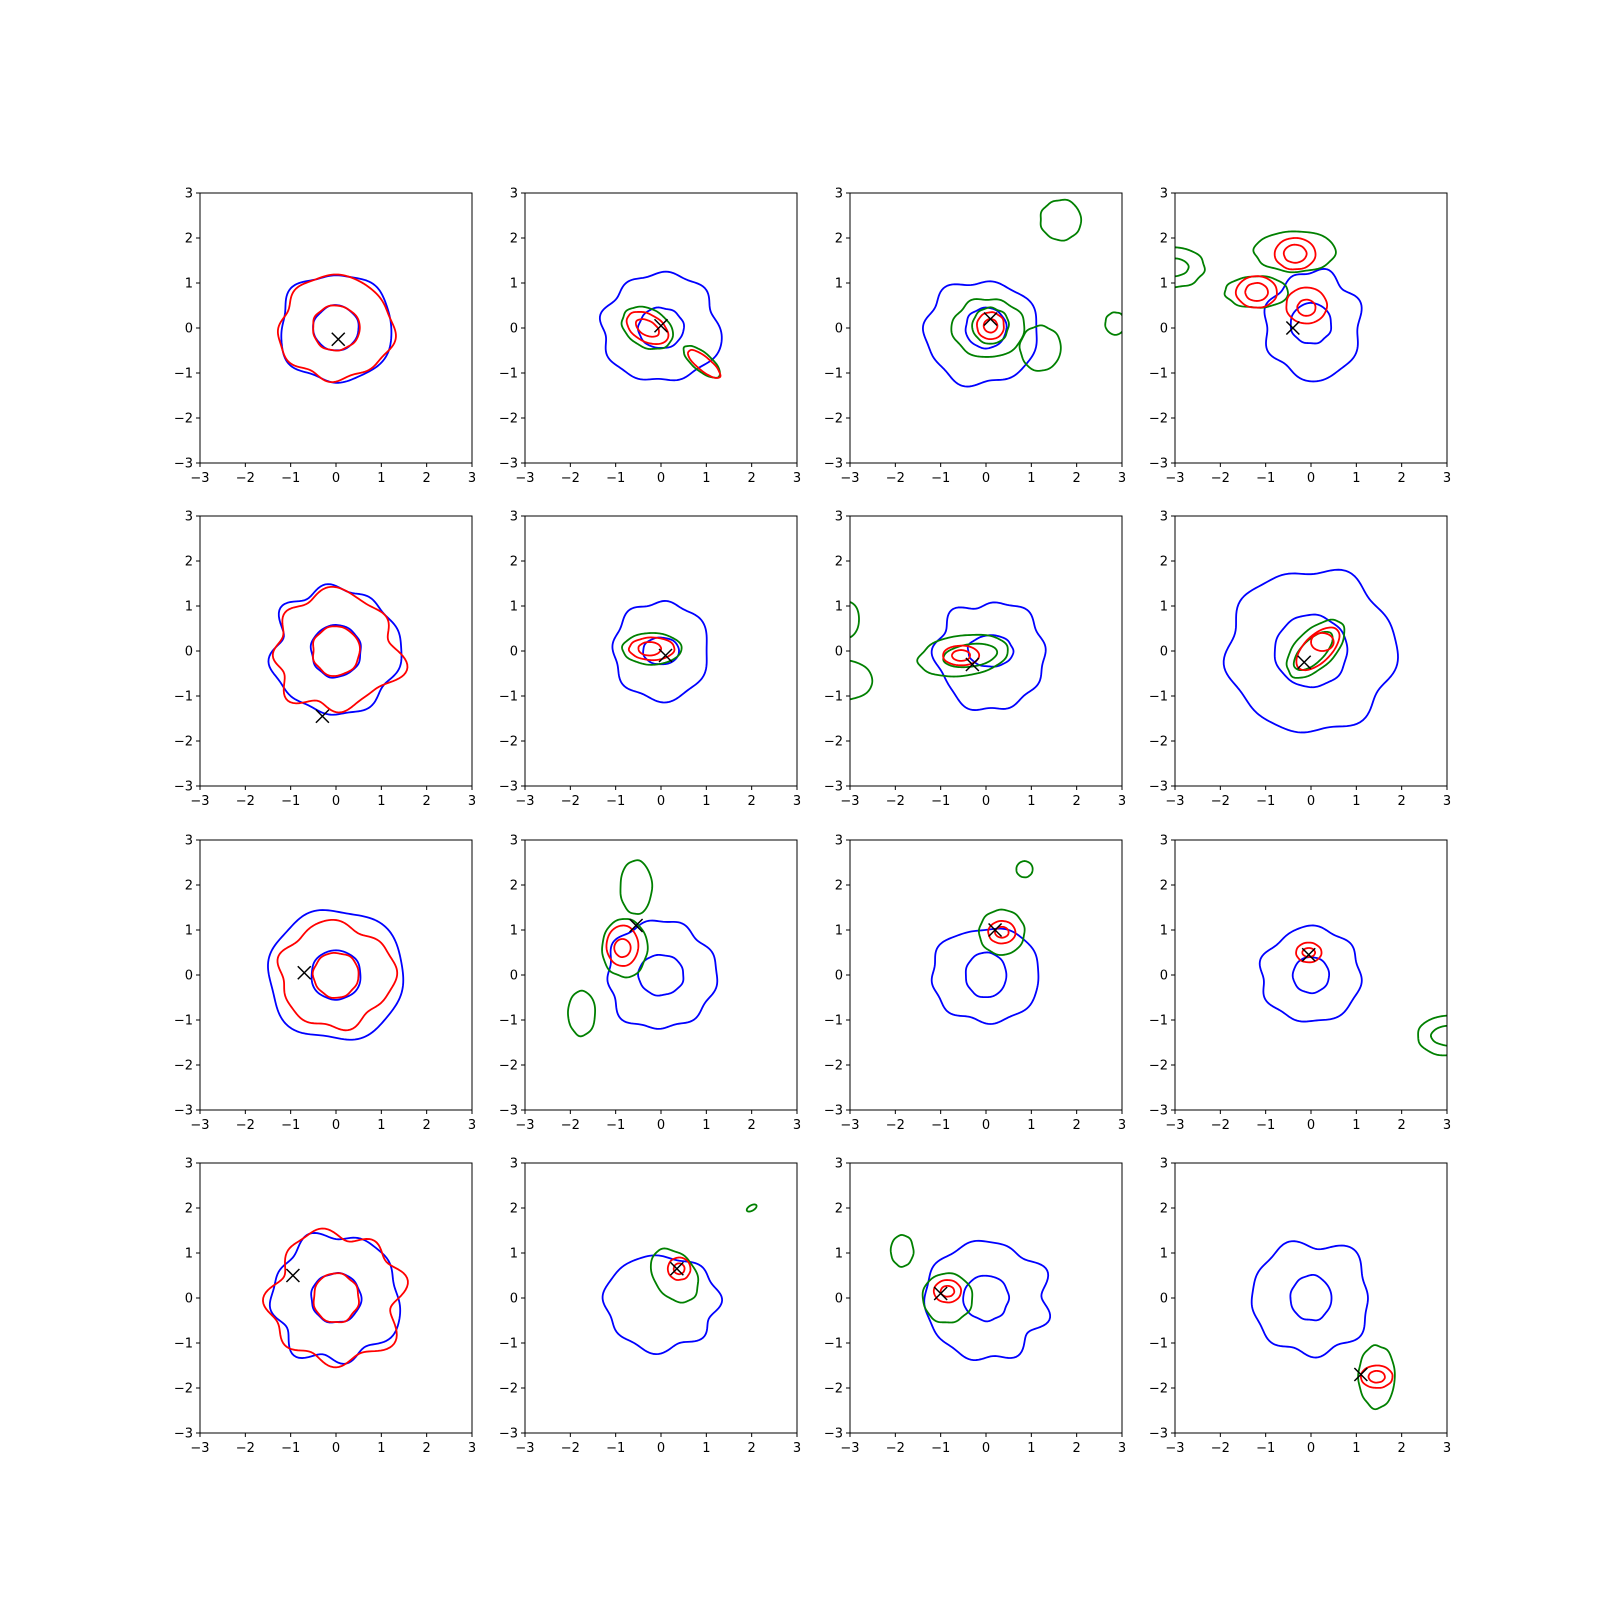  Describe the element at coordinates (189, 562) in the screenshot. I see `y-tick-label: 2` at that location.